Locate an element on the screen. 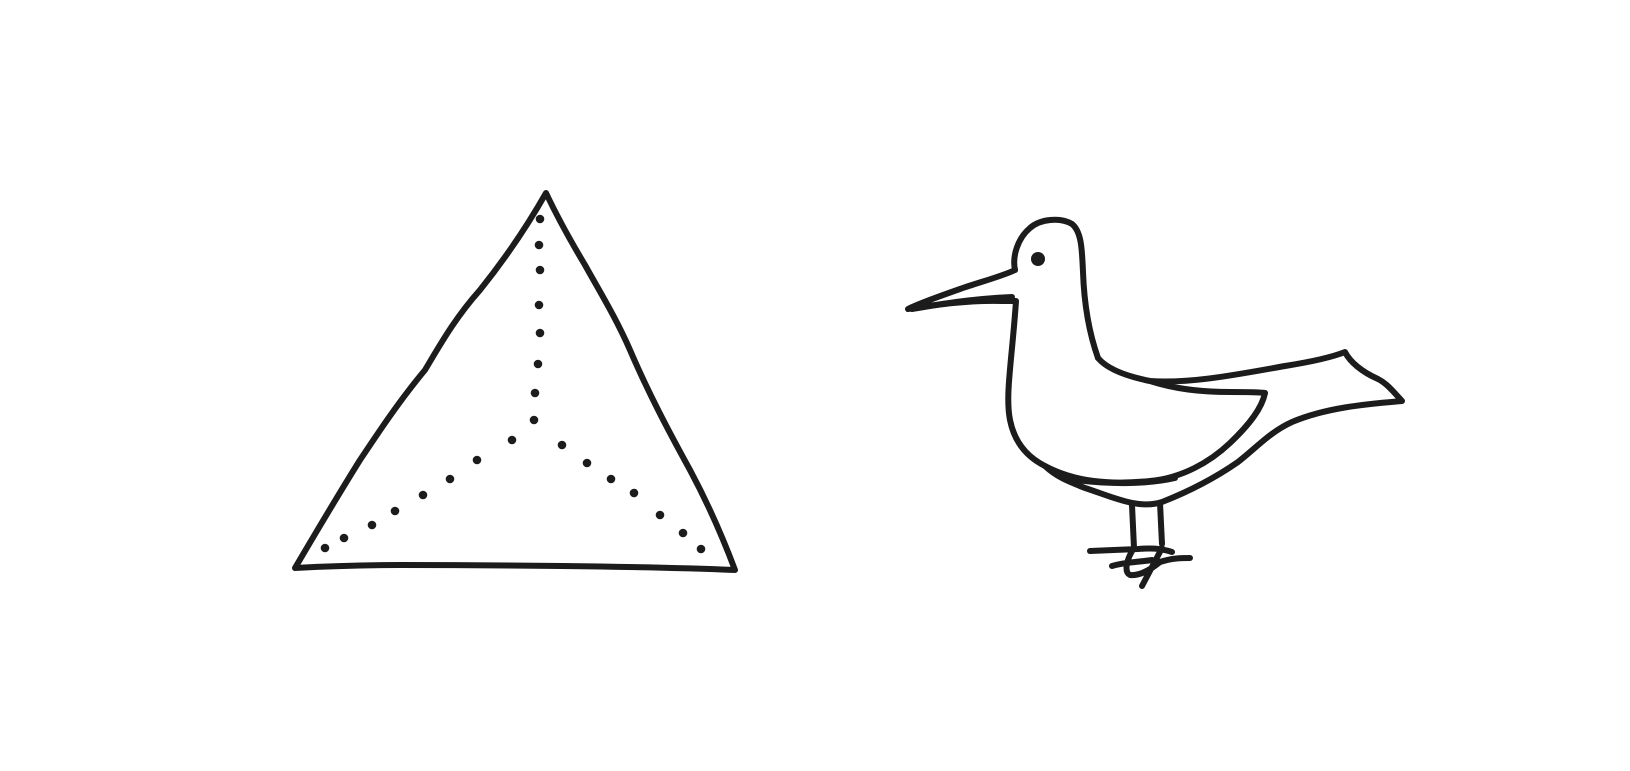 This screenshot has width=1630, height=771. seagull-legs is located at coordinates (1147, 525).